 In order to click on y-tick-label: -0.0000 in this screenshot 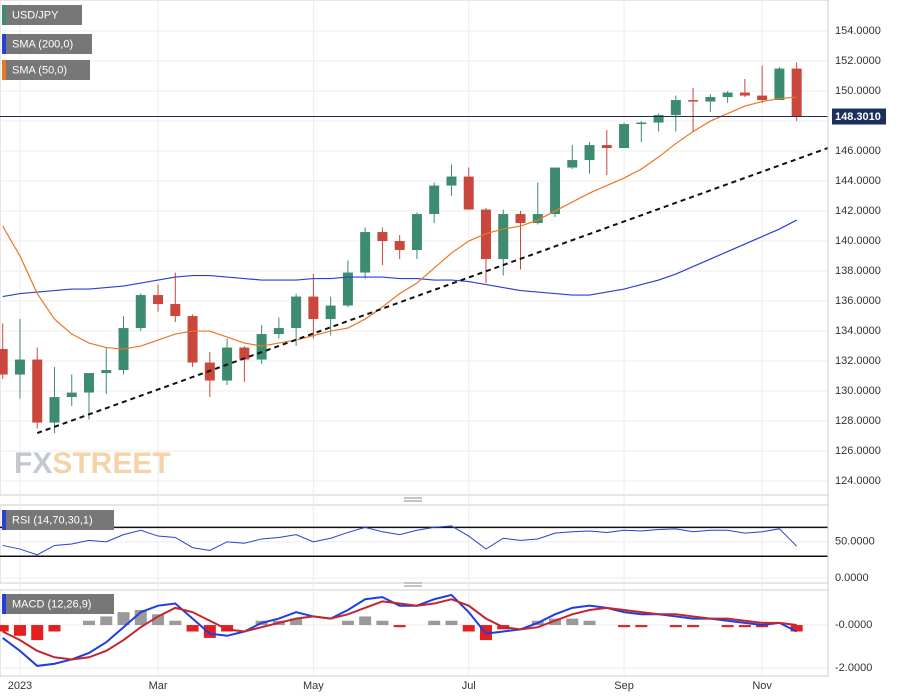, I will do `click(853, 625)`.